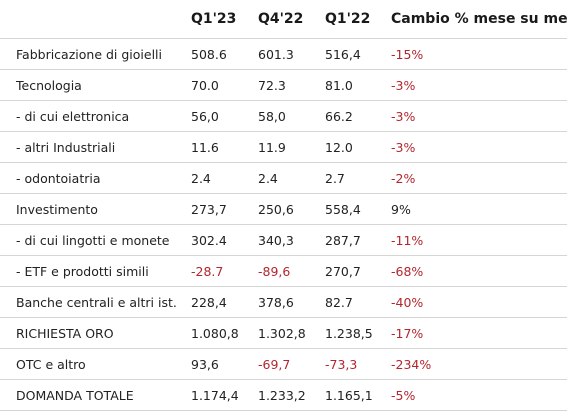 This screenshot has width=567, height=411. What do you see at coordinates (224, 395) in the screenshot?
I see `cell-q1-23: 1.174,4` at bounding box center [224, 395].